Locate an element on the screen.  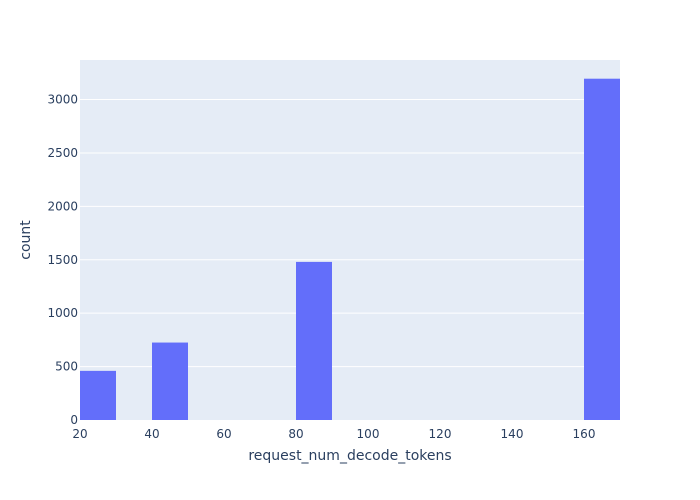
y-tick-label: 0 is located at coordinates (74, 420).